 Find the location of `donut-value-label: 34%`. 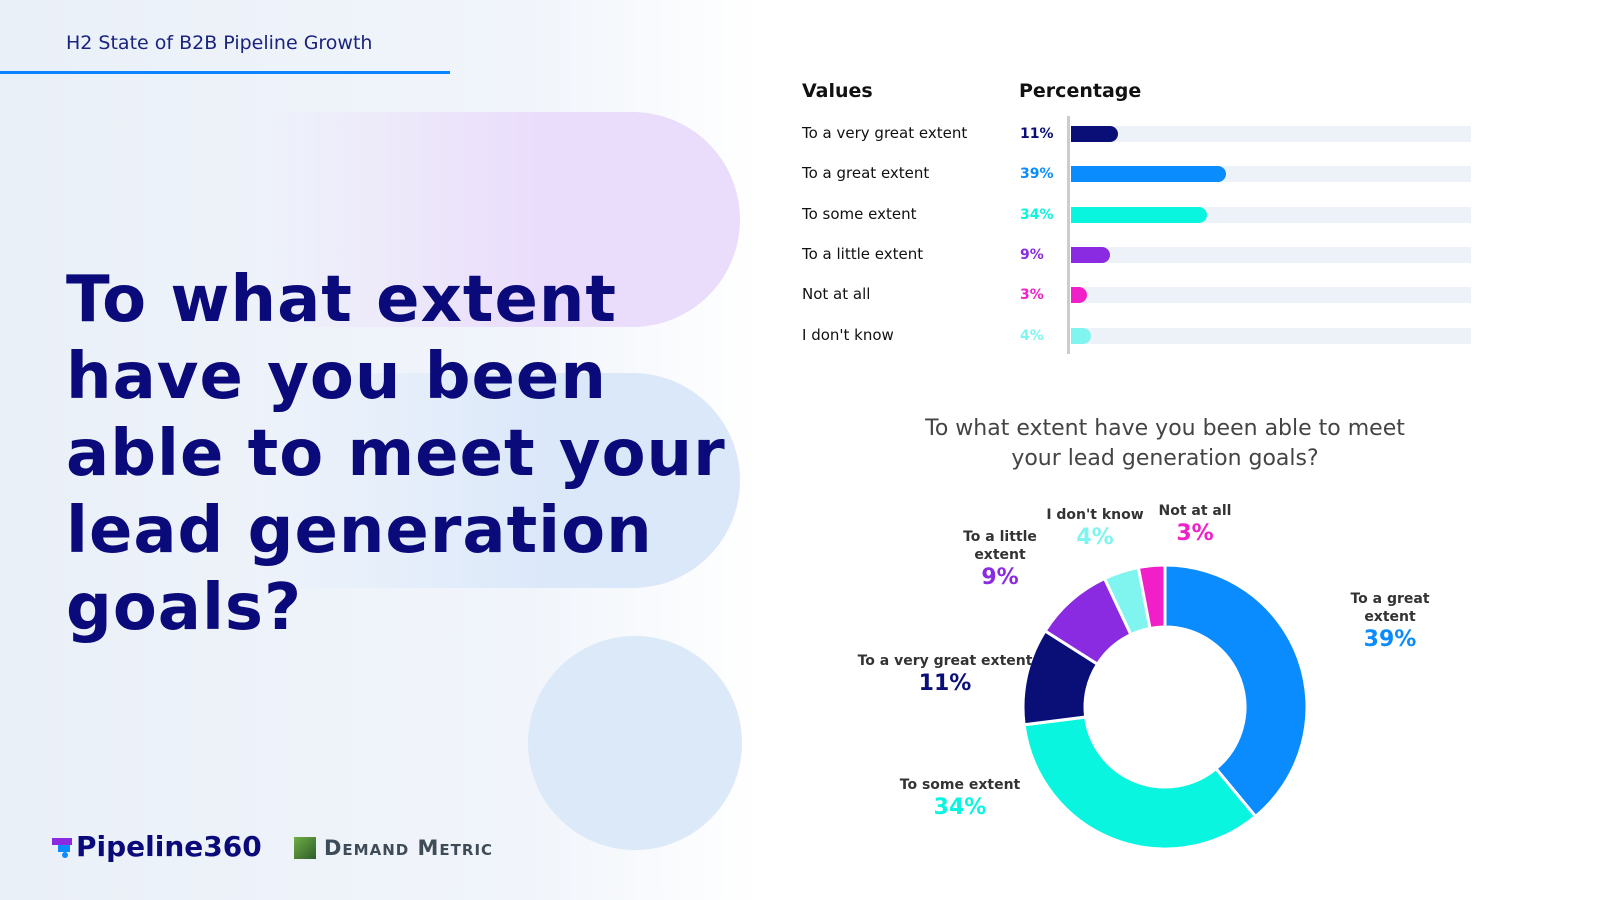

donut-value-label: 34% is located at coordinates (960, 807).